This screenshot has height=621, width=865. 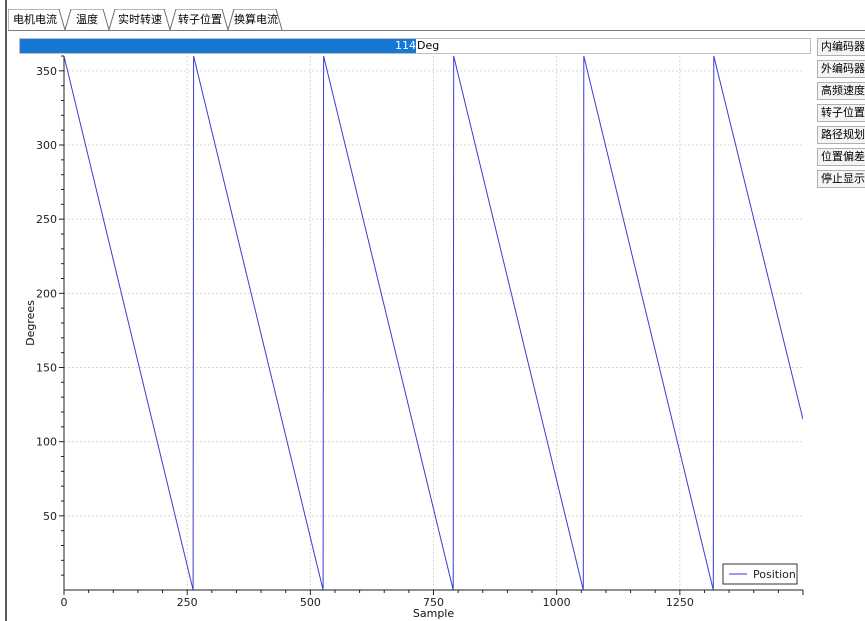 I want to click on button-label: 内编码器, so click(x=843, y=46).